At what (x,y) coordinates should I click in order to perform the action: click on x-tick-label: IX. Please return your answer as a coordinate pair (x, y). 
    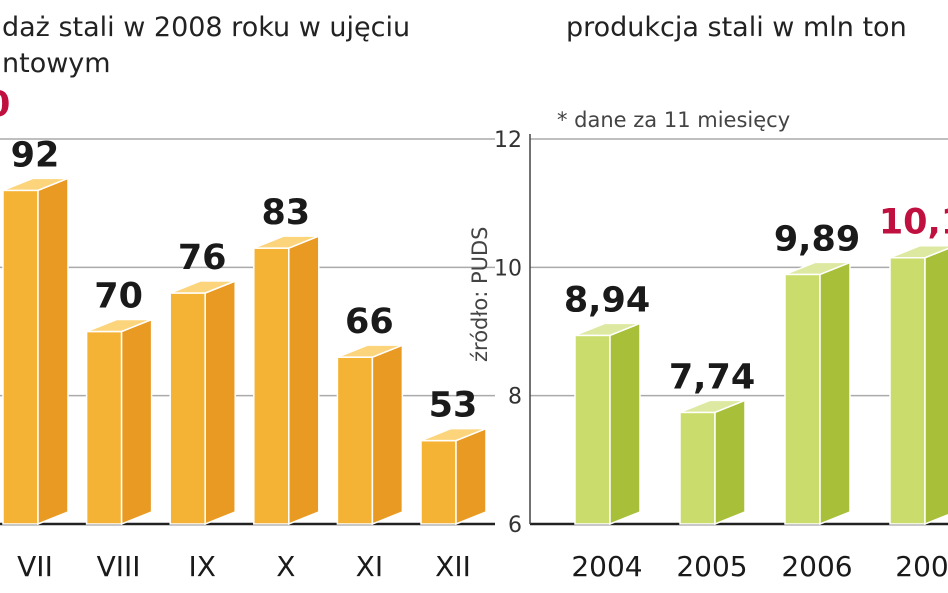
    Looking at the image, I should click on (201, 566).